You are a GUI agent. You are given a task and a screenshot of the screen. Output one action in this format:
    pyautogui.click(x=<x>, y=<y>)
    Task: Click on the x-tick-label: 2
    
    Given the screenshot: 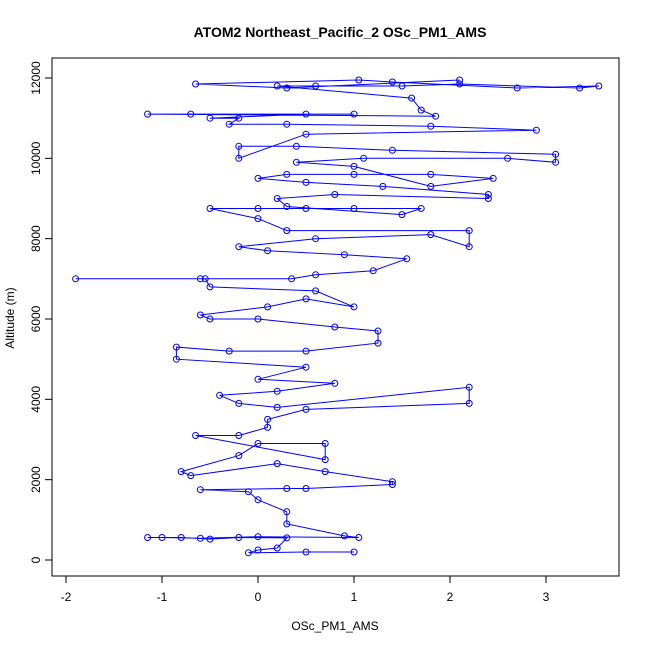 What is the action you would take?
    pyautogui.click(x=450, y=597)
    